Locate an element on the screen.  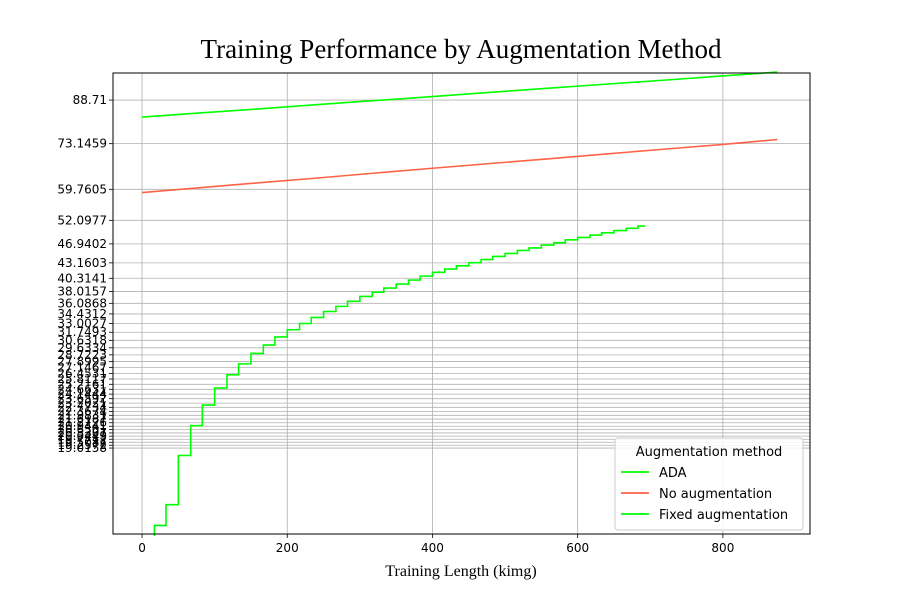
y-tick-label: 25.2161 is located at coordinates (82, 384).